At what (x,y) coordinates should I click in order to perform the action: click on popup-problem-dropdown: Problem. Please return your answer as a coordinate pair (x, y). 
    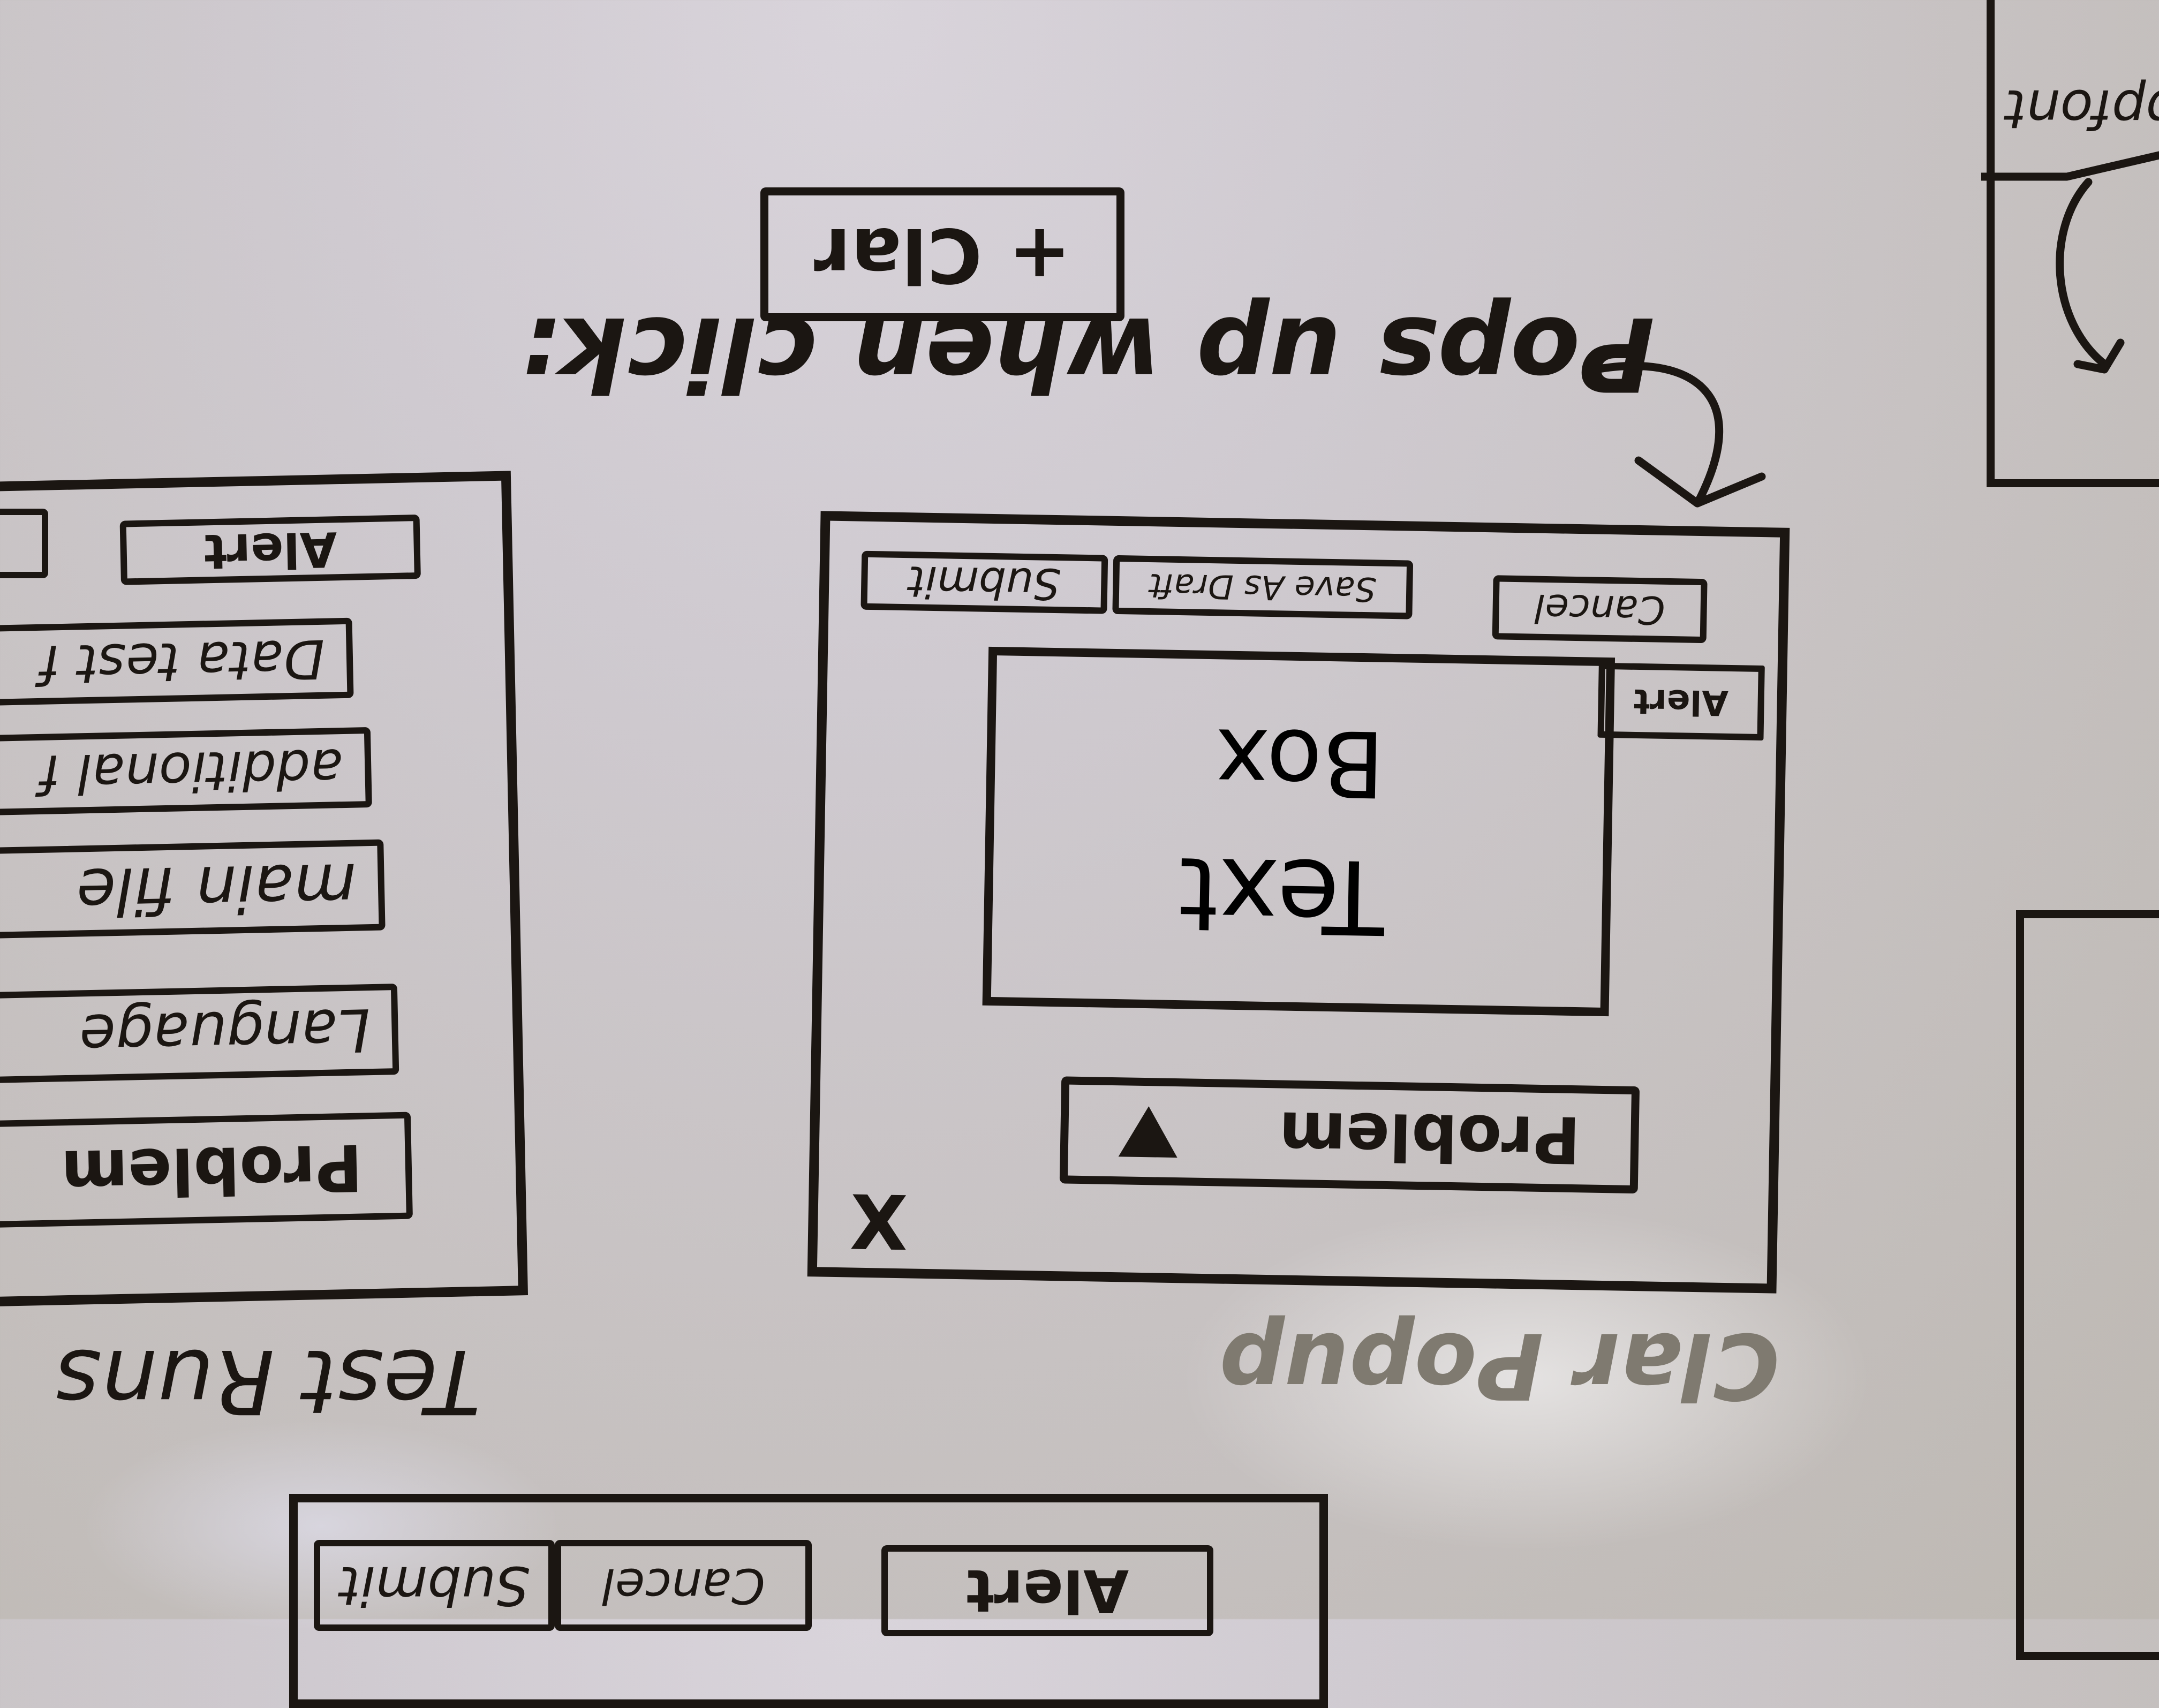
    Looking at the image, I should click on (1349, 1135).